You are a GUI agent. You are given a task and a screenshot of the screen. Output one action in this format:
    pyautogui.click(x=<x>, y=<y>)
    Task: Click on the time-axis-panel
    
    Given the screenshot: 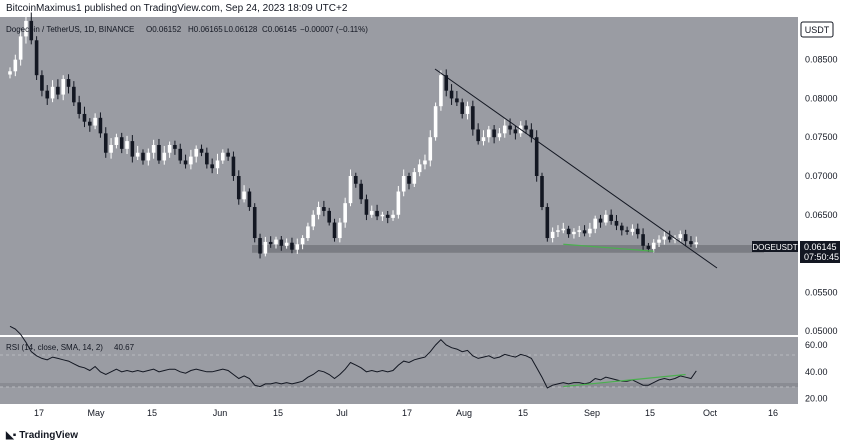 What is the action you would take?
    pyautogui.click(x=425, y=414)
    